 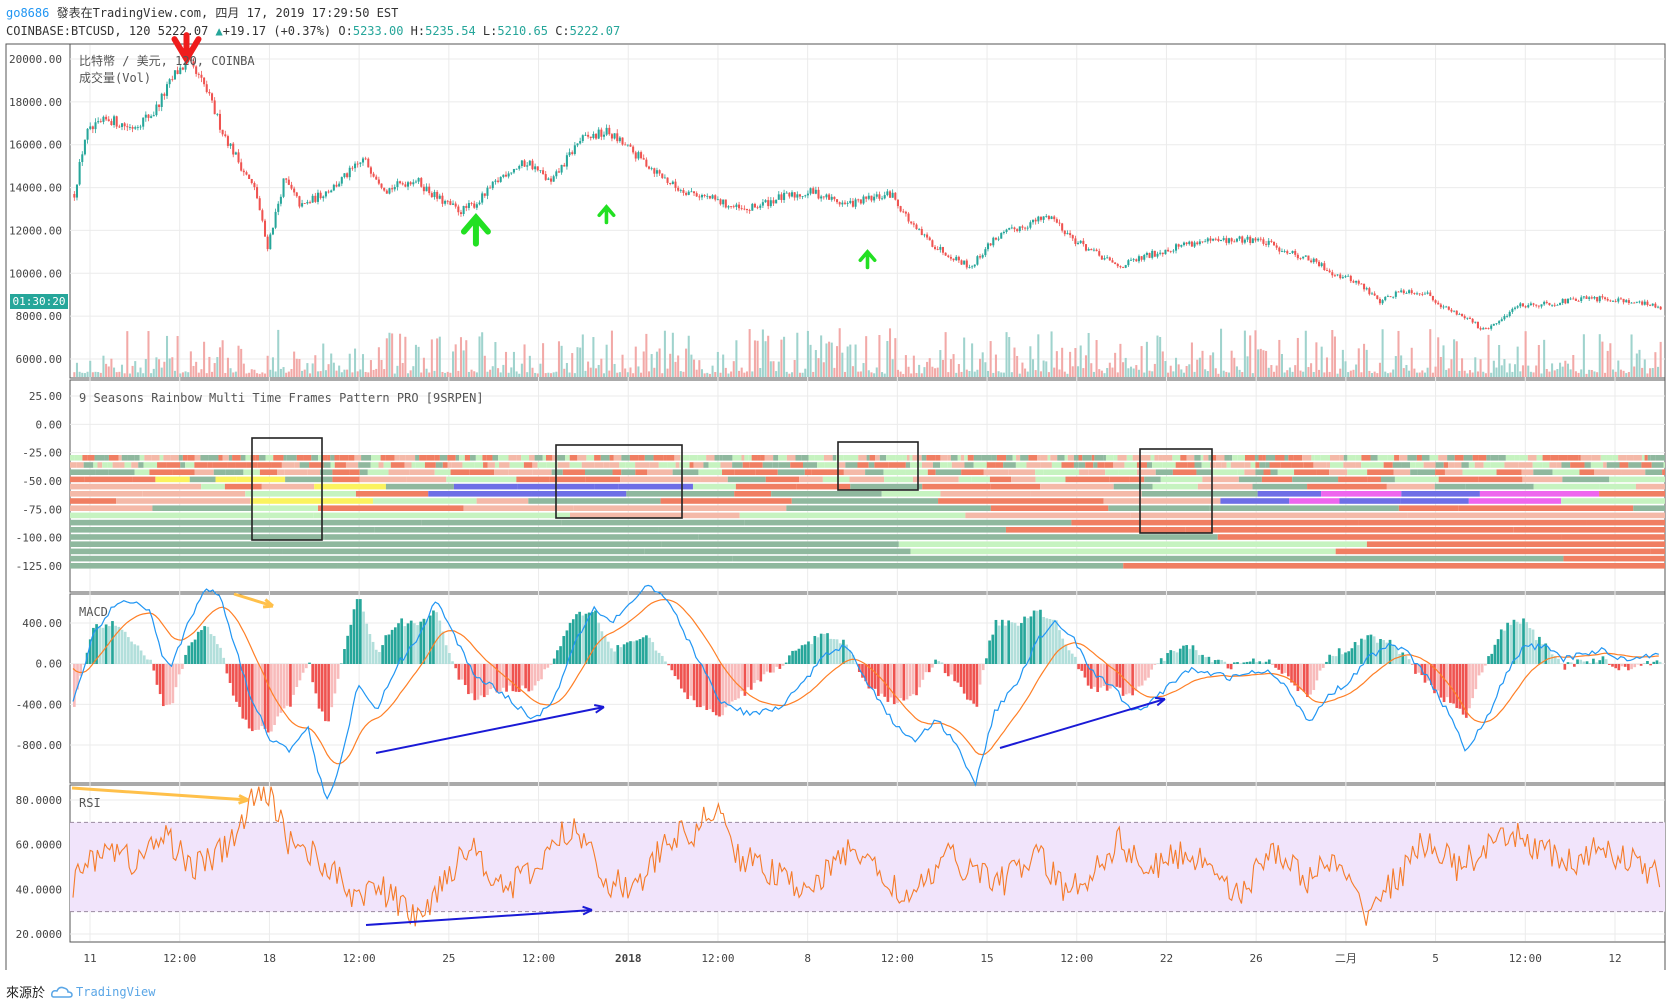 What do you see at coordinates (538, 958) in the screenshot?
I see `x-tick-label: 12:00` at bounding box center [538, 958].